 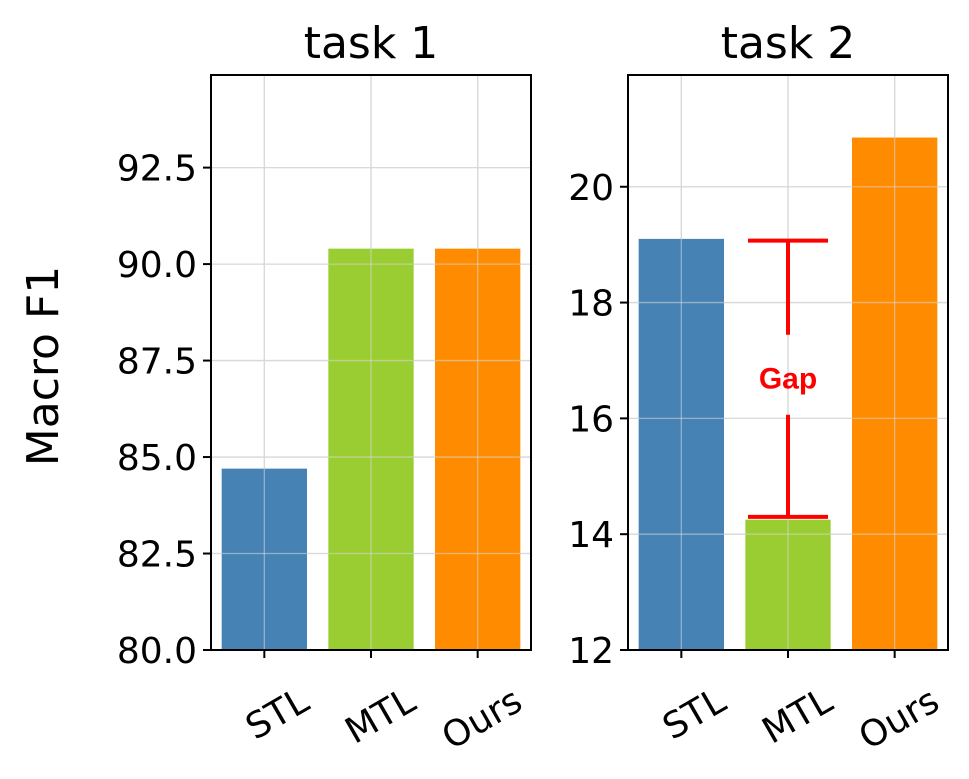 What do you see at coordinates (788, 43) in the screenshot?
I see `panel-title: task 2` at bounding box center [788, 43].